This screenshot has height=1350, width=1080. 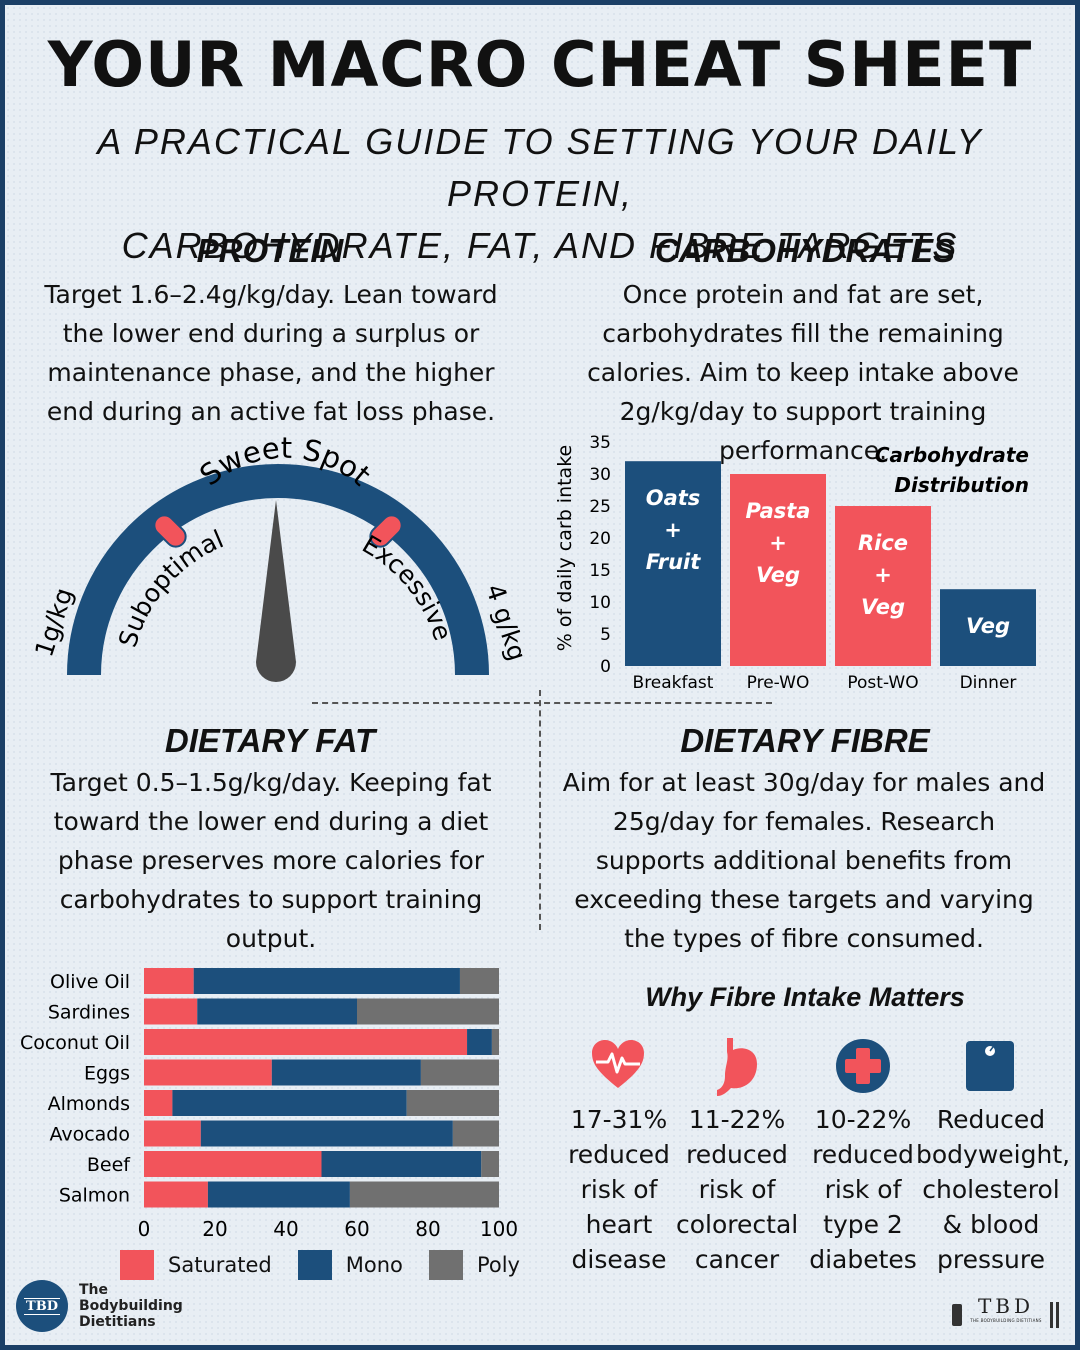 I want to click on quadrant-divider-vertical, so click(x=540, y=810).